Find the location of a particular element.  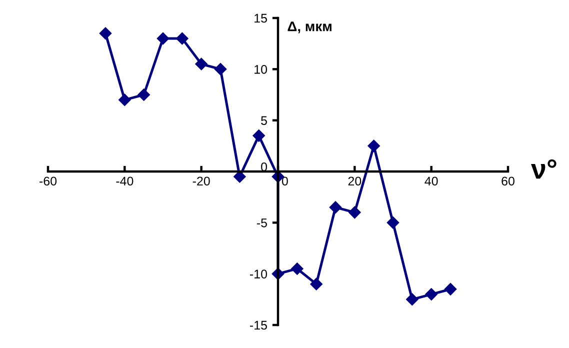

y-tick-label: 5 is located at coordinates (264, 120).